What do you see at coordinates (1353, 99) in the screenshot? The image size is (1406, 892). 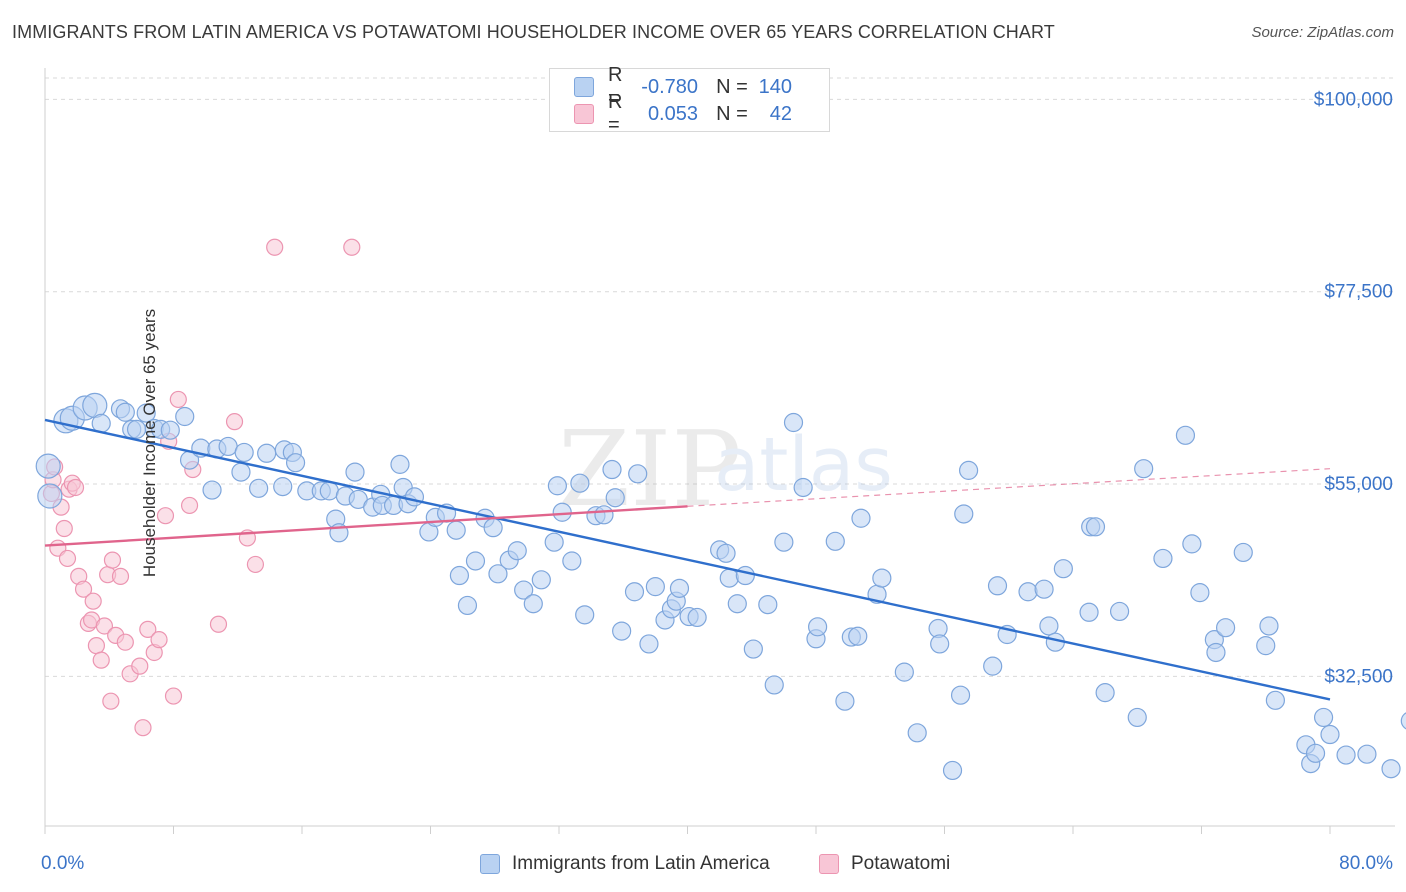 I see `y-tick-label: $100,000` at bounding box center [1353, 99].